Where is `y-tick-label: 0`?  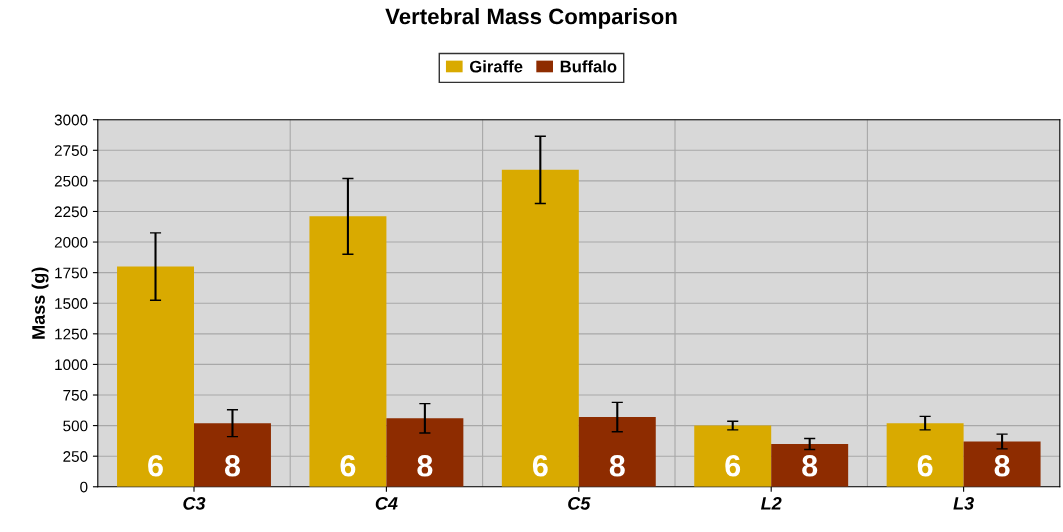 y-tick-label: 0 is located at coordinates (84, 487).